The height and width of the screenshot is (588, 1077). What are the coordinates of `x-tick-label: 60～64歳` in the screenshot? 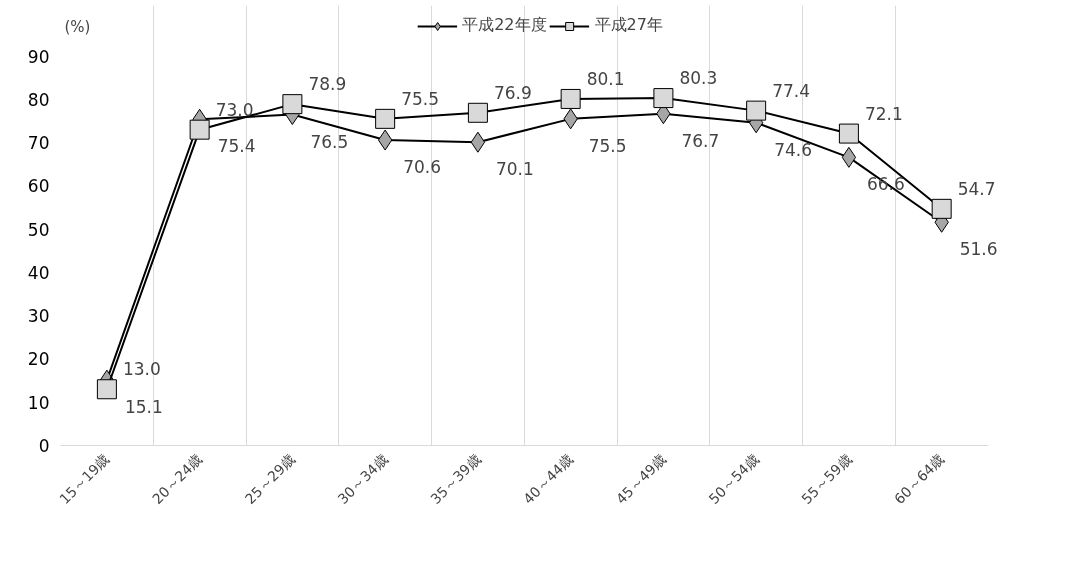 It's located at (919, 479).